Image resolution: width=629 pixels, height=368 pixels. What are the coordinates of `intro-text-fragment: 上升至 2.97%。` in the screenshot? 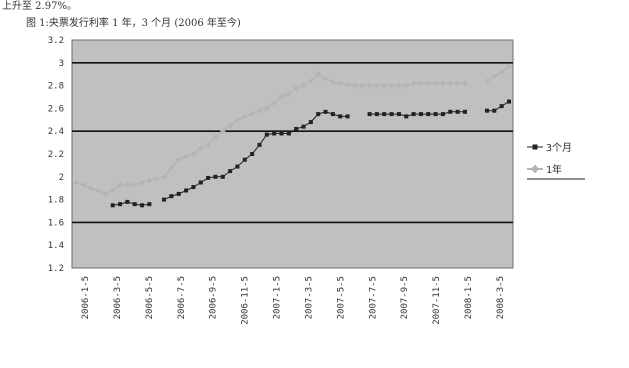 It's located at (39, 6).